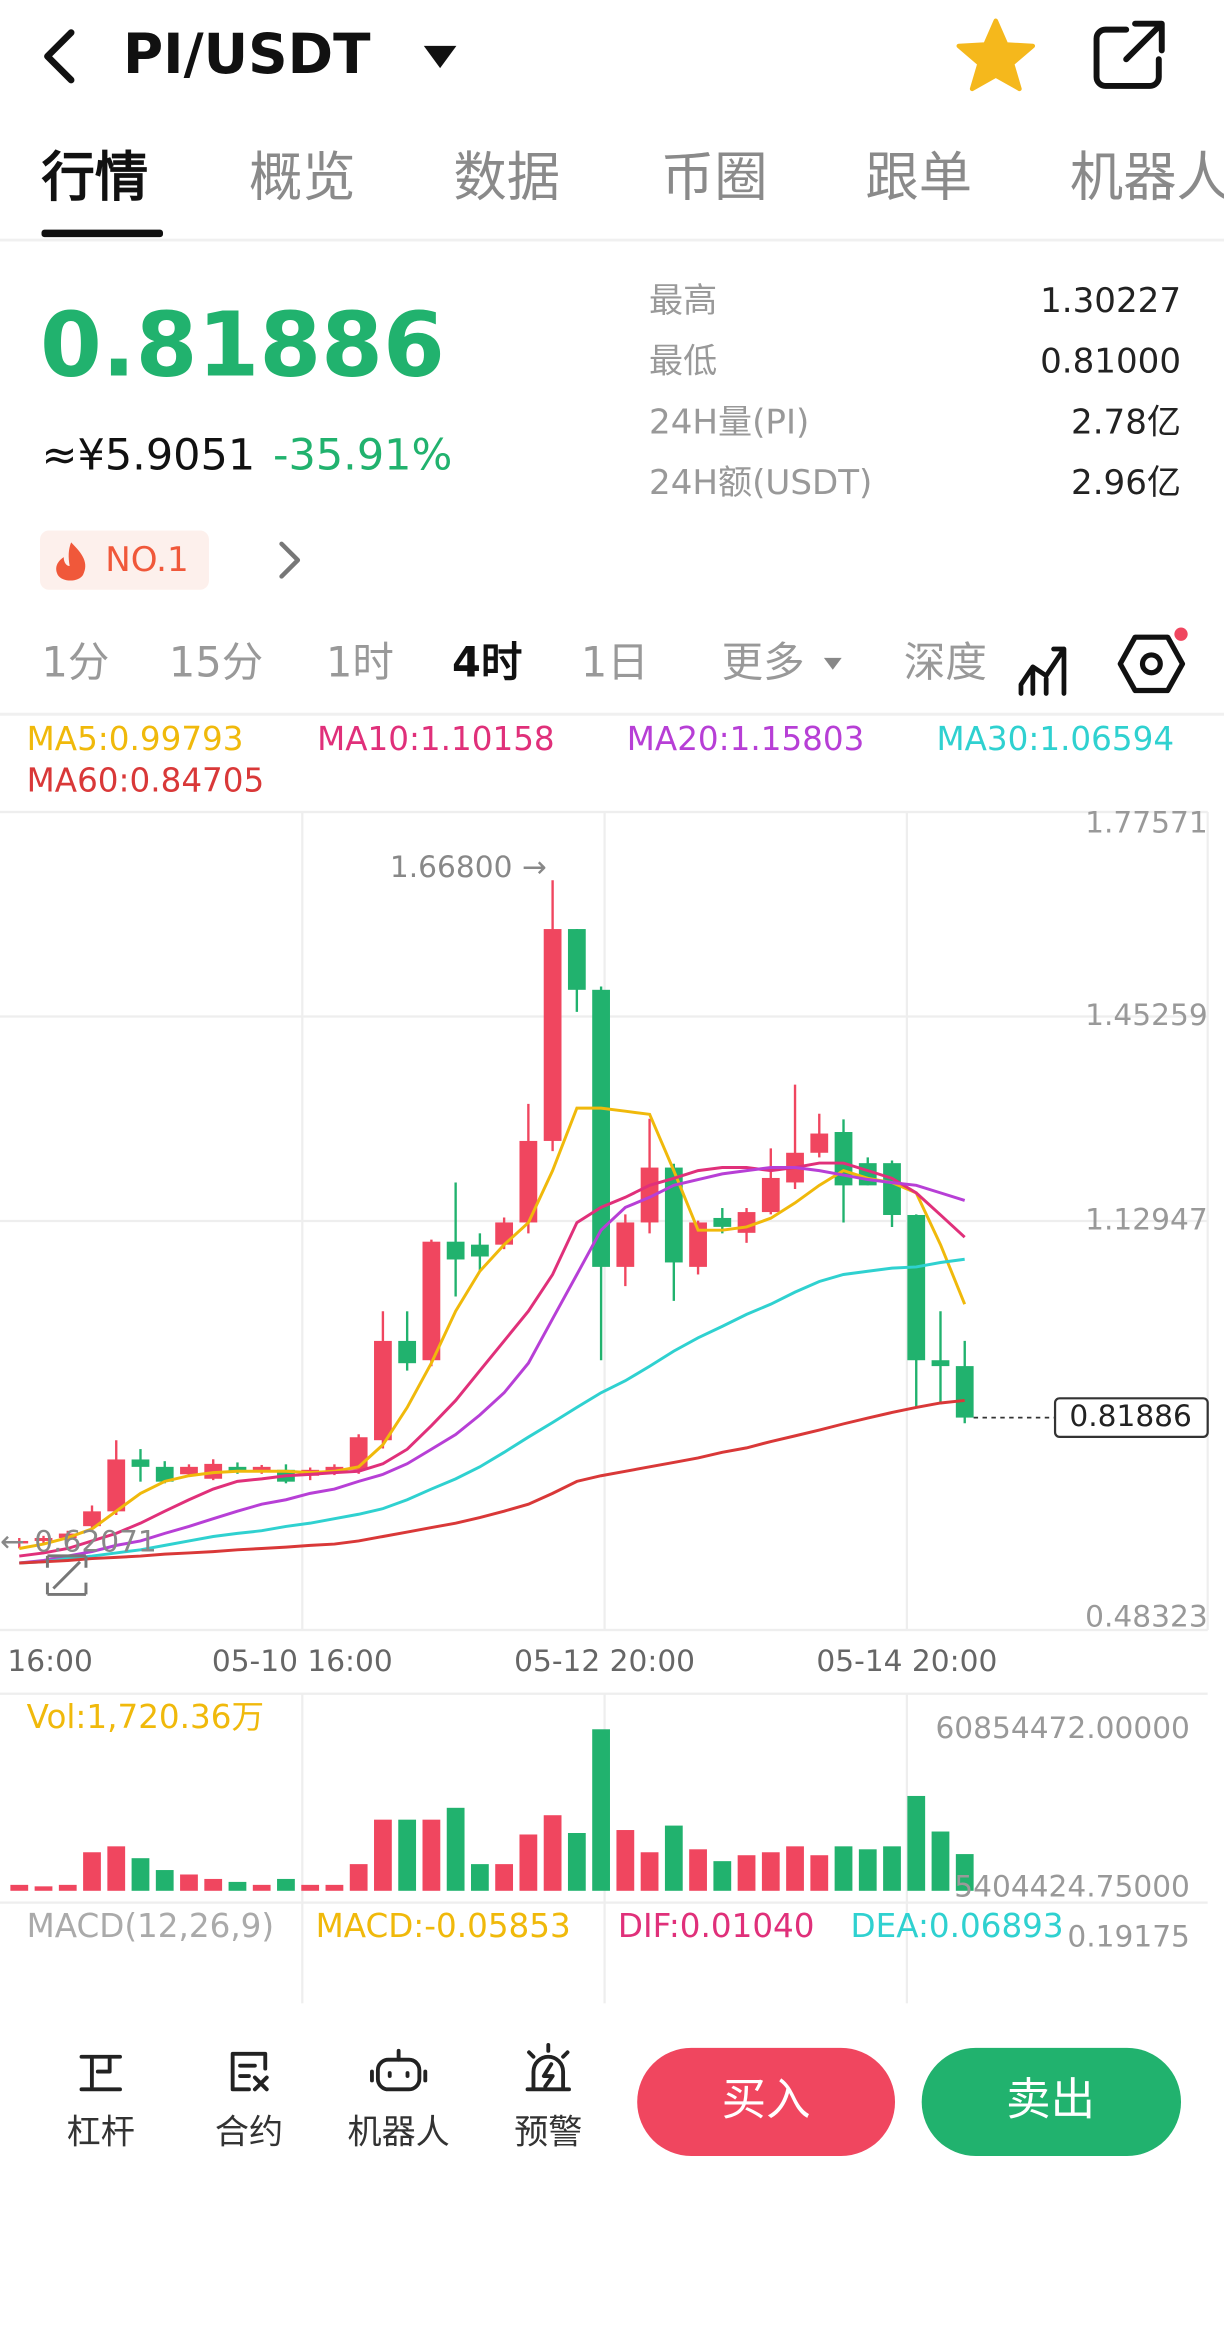 This screenshot has width=1224, height=2326. What do you see at coordinates (714, 176) in the screenshot?
I see `tab: 币圈` at bounding box center [714, 176].